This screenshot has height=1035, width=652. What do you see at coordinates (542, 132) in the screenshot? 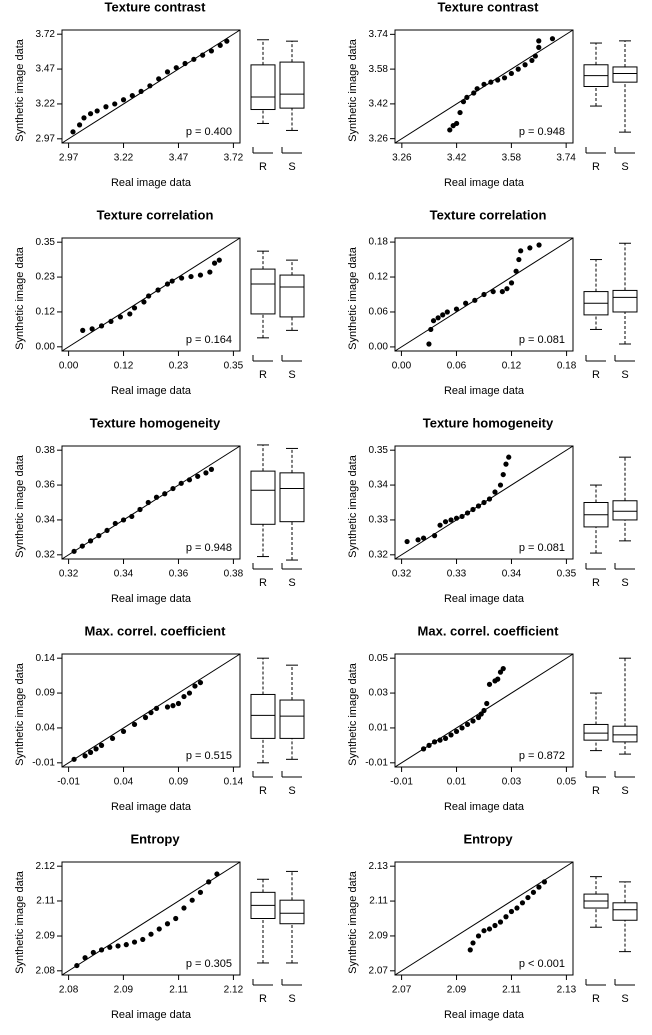
I see `p-value: p = 0.948` at bounding box center [542, 132].